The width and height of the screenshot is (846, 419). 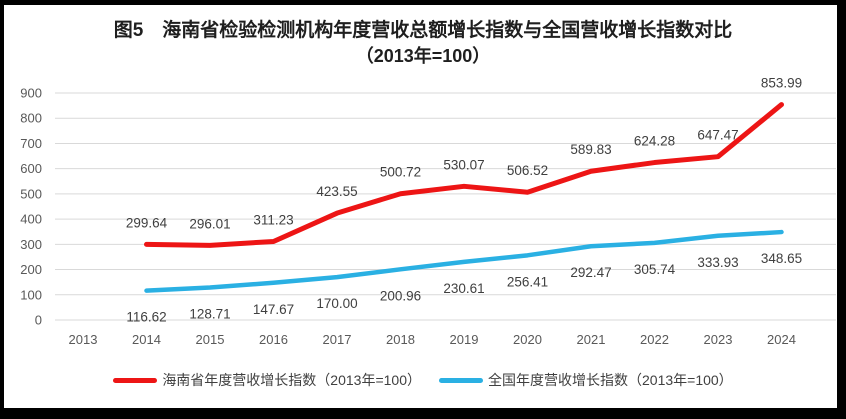 I want to click on y-axis-tick-label: 900, so click(x=31, y=93).